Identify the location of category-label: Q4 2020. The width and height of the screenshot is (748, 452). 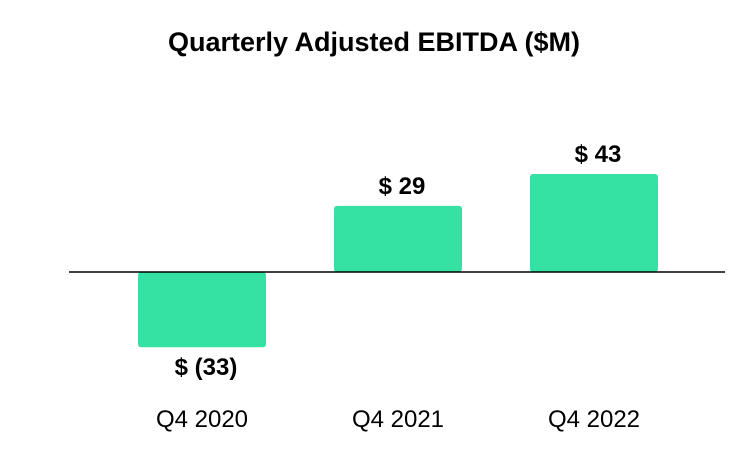
(202, 419).